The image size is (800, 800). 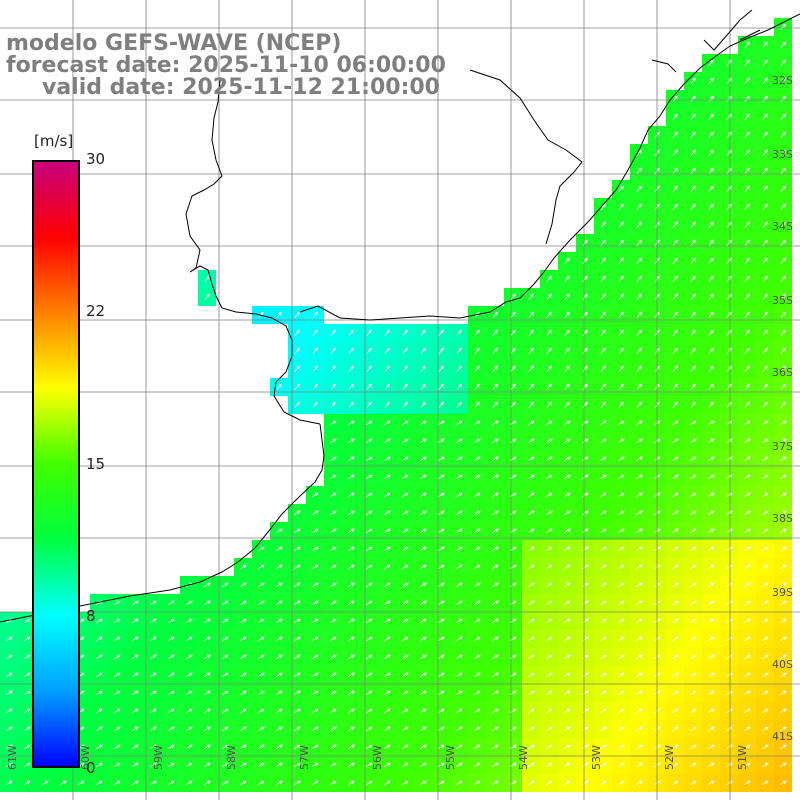 I want to click on title-valid-date: valid date: 2025-11-12 21:00:00, so click(x=241, y=87).